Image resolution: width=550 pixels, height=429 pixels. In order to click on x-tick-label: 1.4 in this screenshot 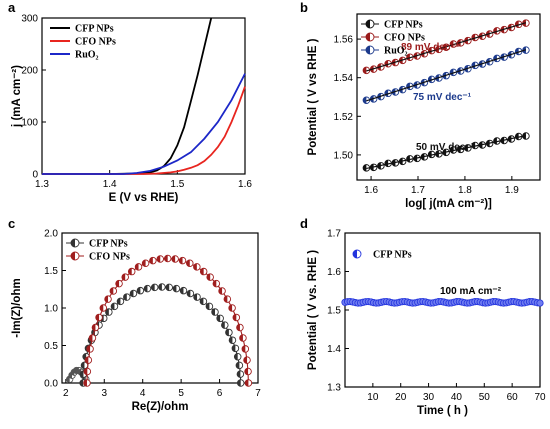, I will do `click(110, 184)`.